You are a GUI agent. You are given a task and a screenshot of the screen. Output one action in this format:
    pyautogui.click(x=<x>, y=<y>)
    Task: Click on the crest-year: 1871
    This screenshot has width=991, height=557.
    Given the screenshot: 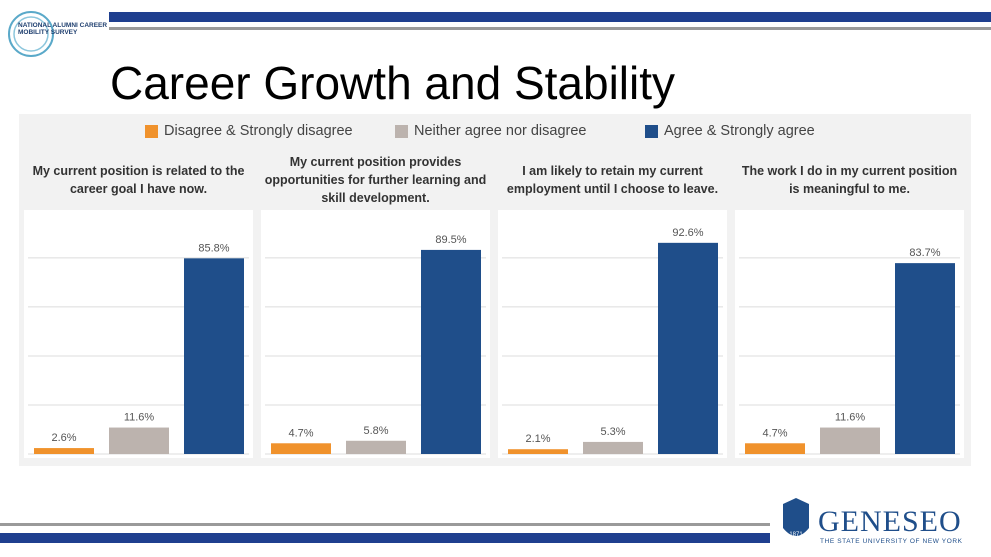 What is the action you would take?
    pyautogui.click(x=796, y=535)
    